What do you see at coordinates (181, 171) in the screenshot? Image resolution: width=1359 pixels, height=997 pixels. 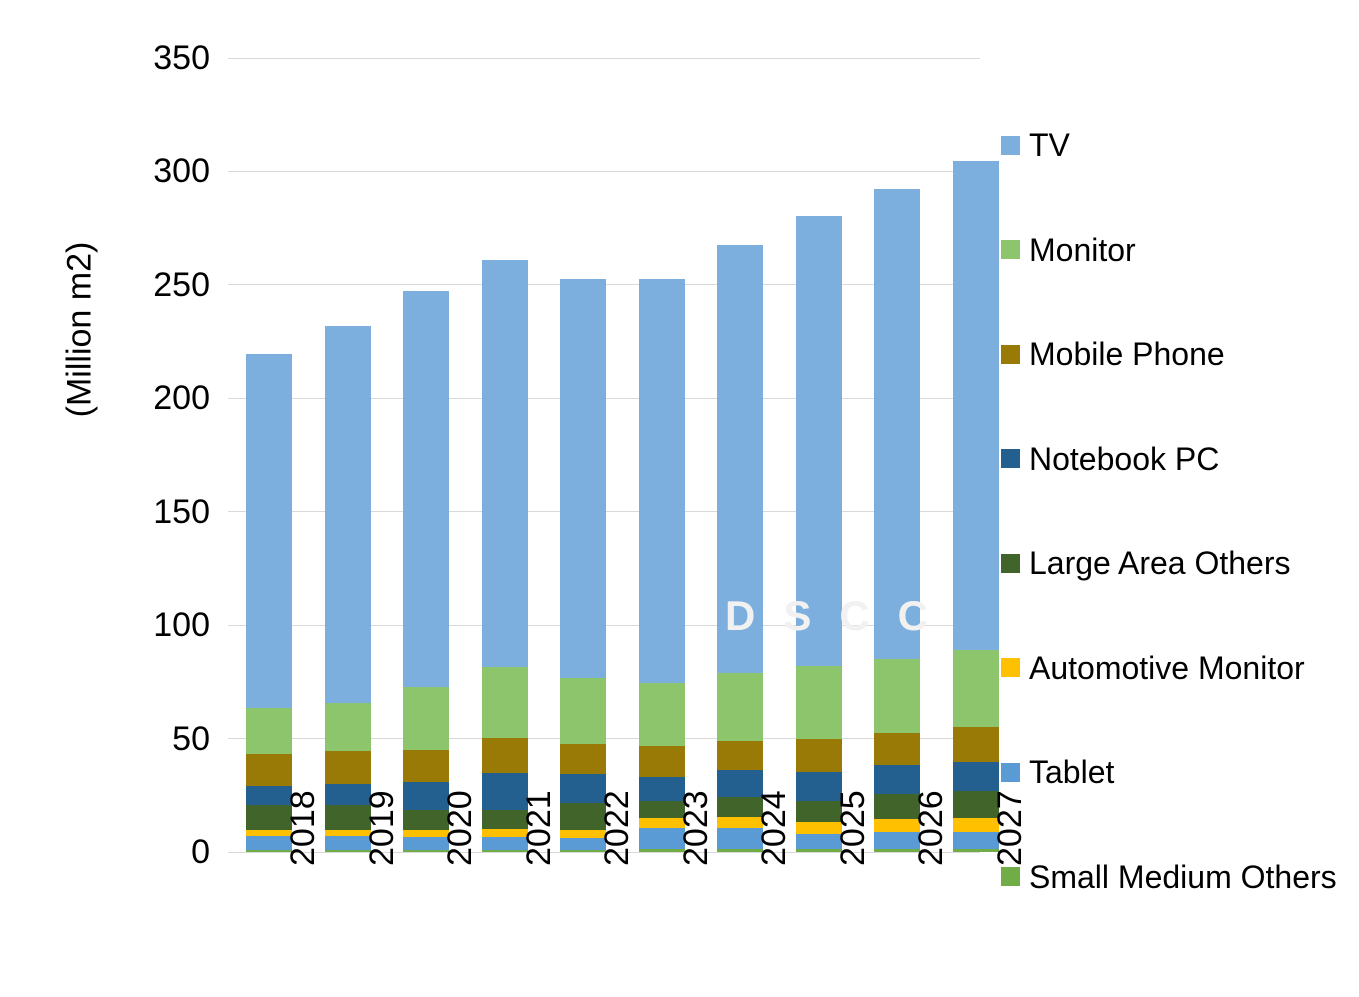 I see `y-axis-tick-label: 300` at bounding box center [181, 171].